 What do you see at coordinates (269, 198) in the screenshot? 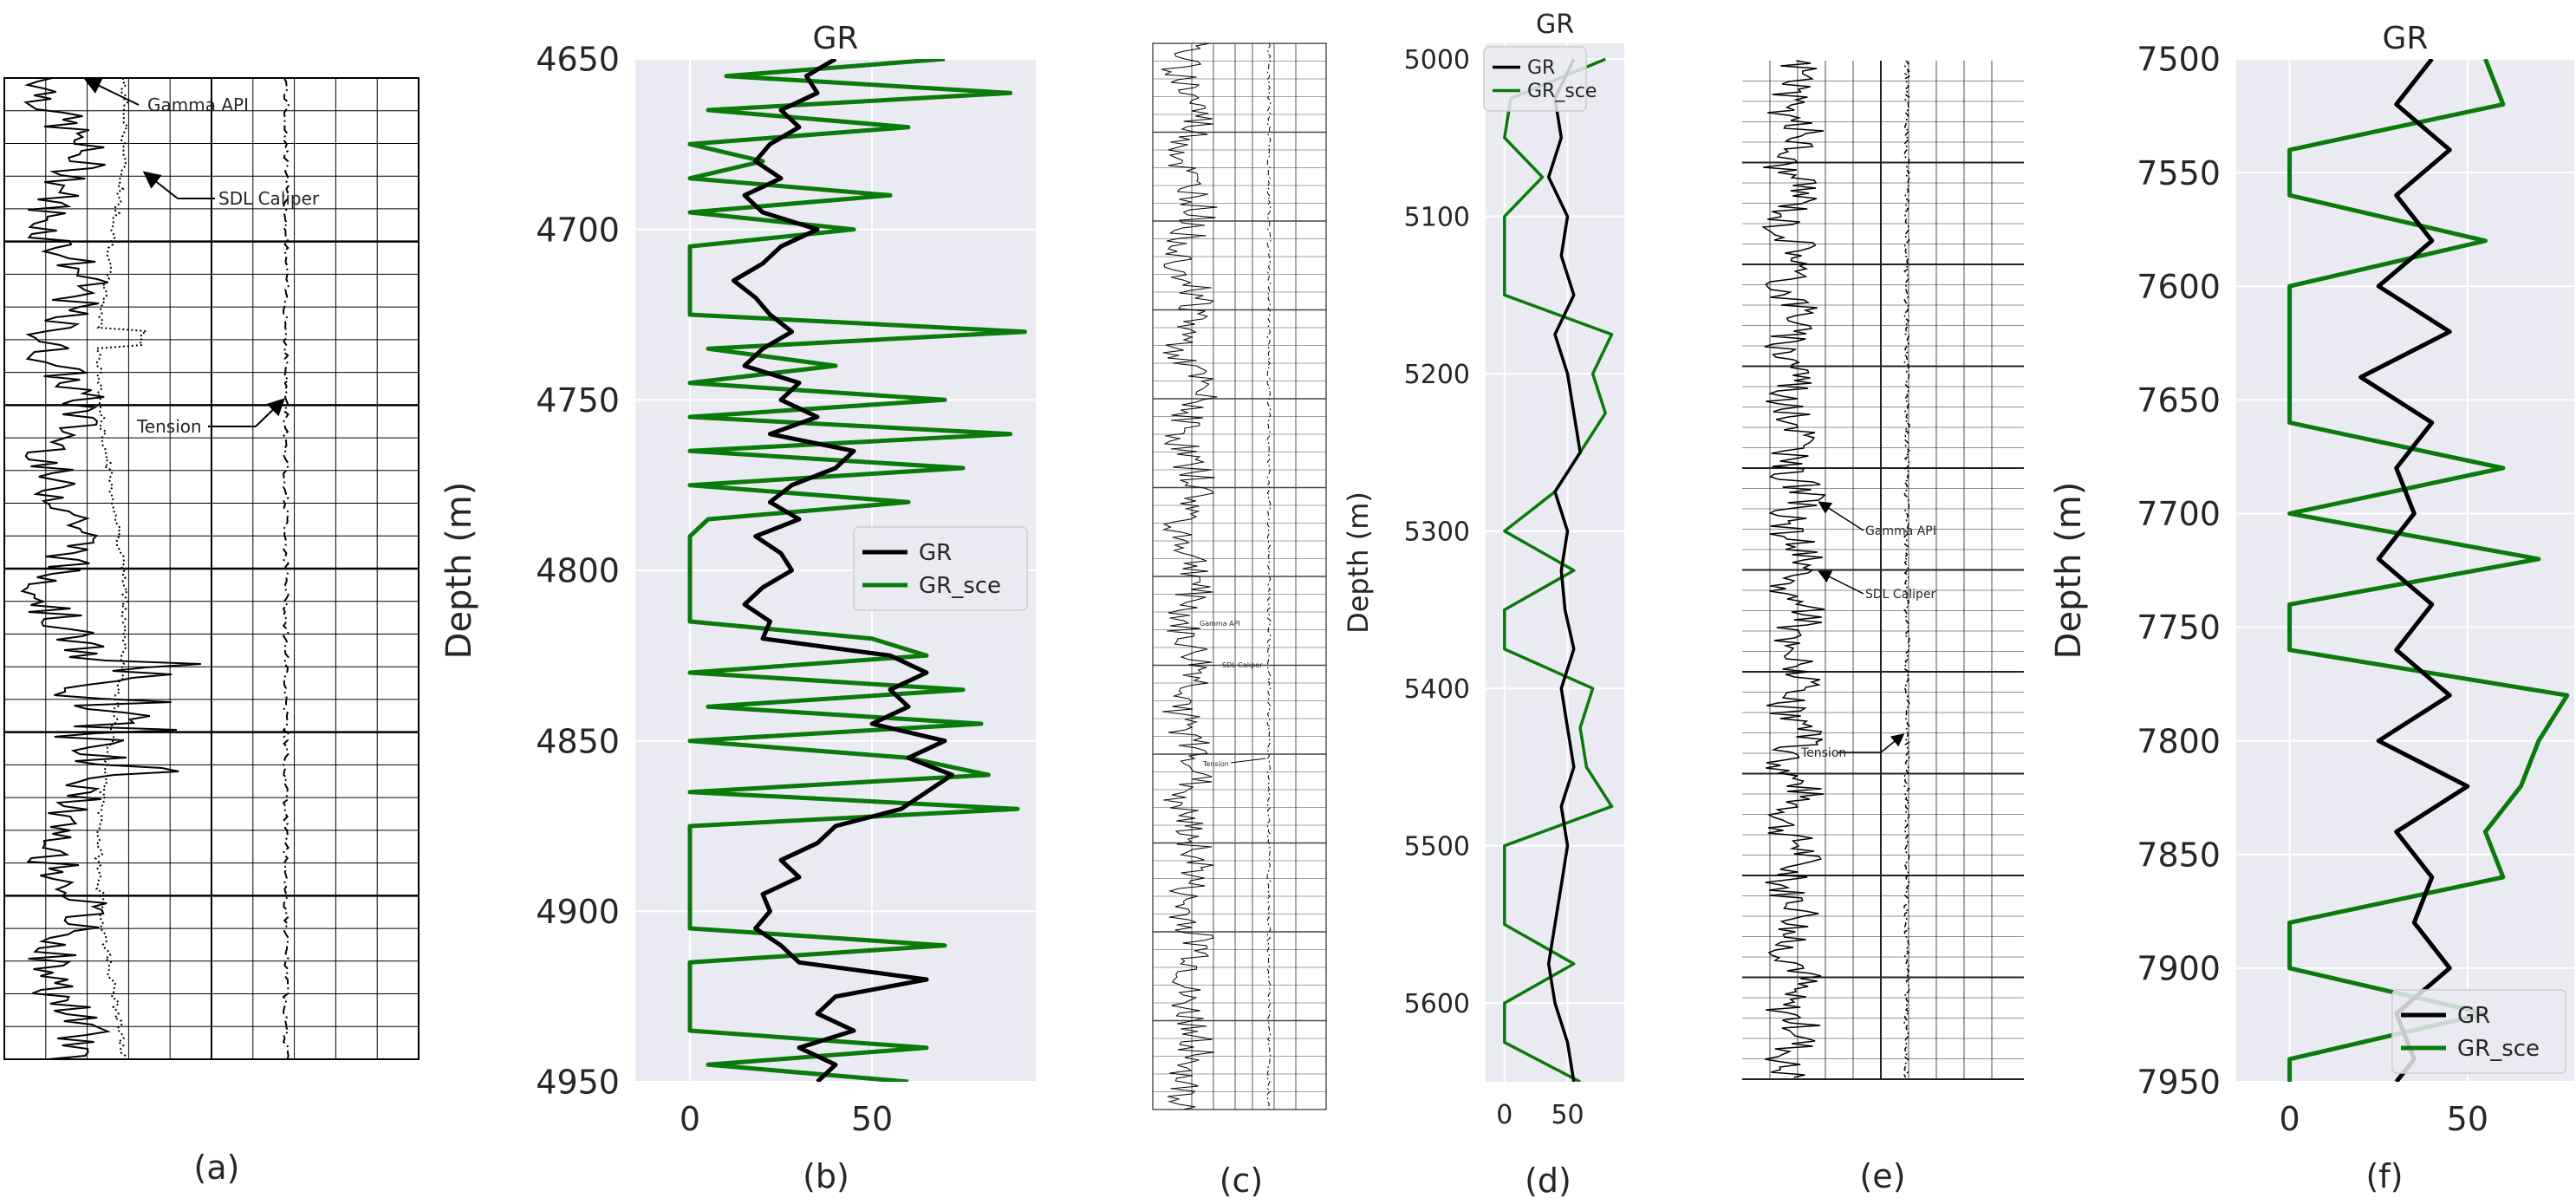
I see `scan-a-label-caliper: SDL Caliper` at bounding box center [269, 198].